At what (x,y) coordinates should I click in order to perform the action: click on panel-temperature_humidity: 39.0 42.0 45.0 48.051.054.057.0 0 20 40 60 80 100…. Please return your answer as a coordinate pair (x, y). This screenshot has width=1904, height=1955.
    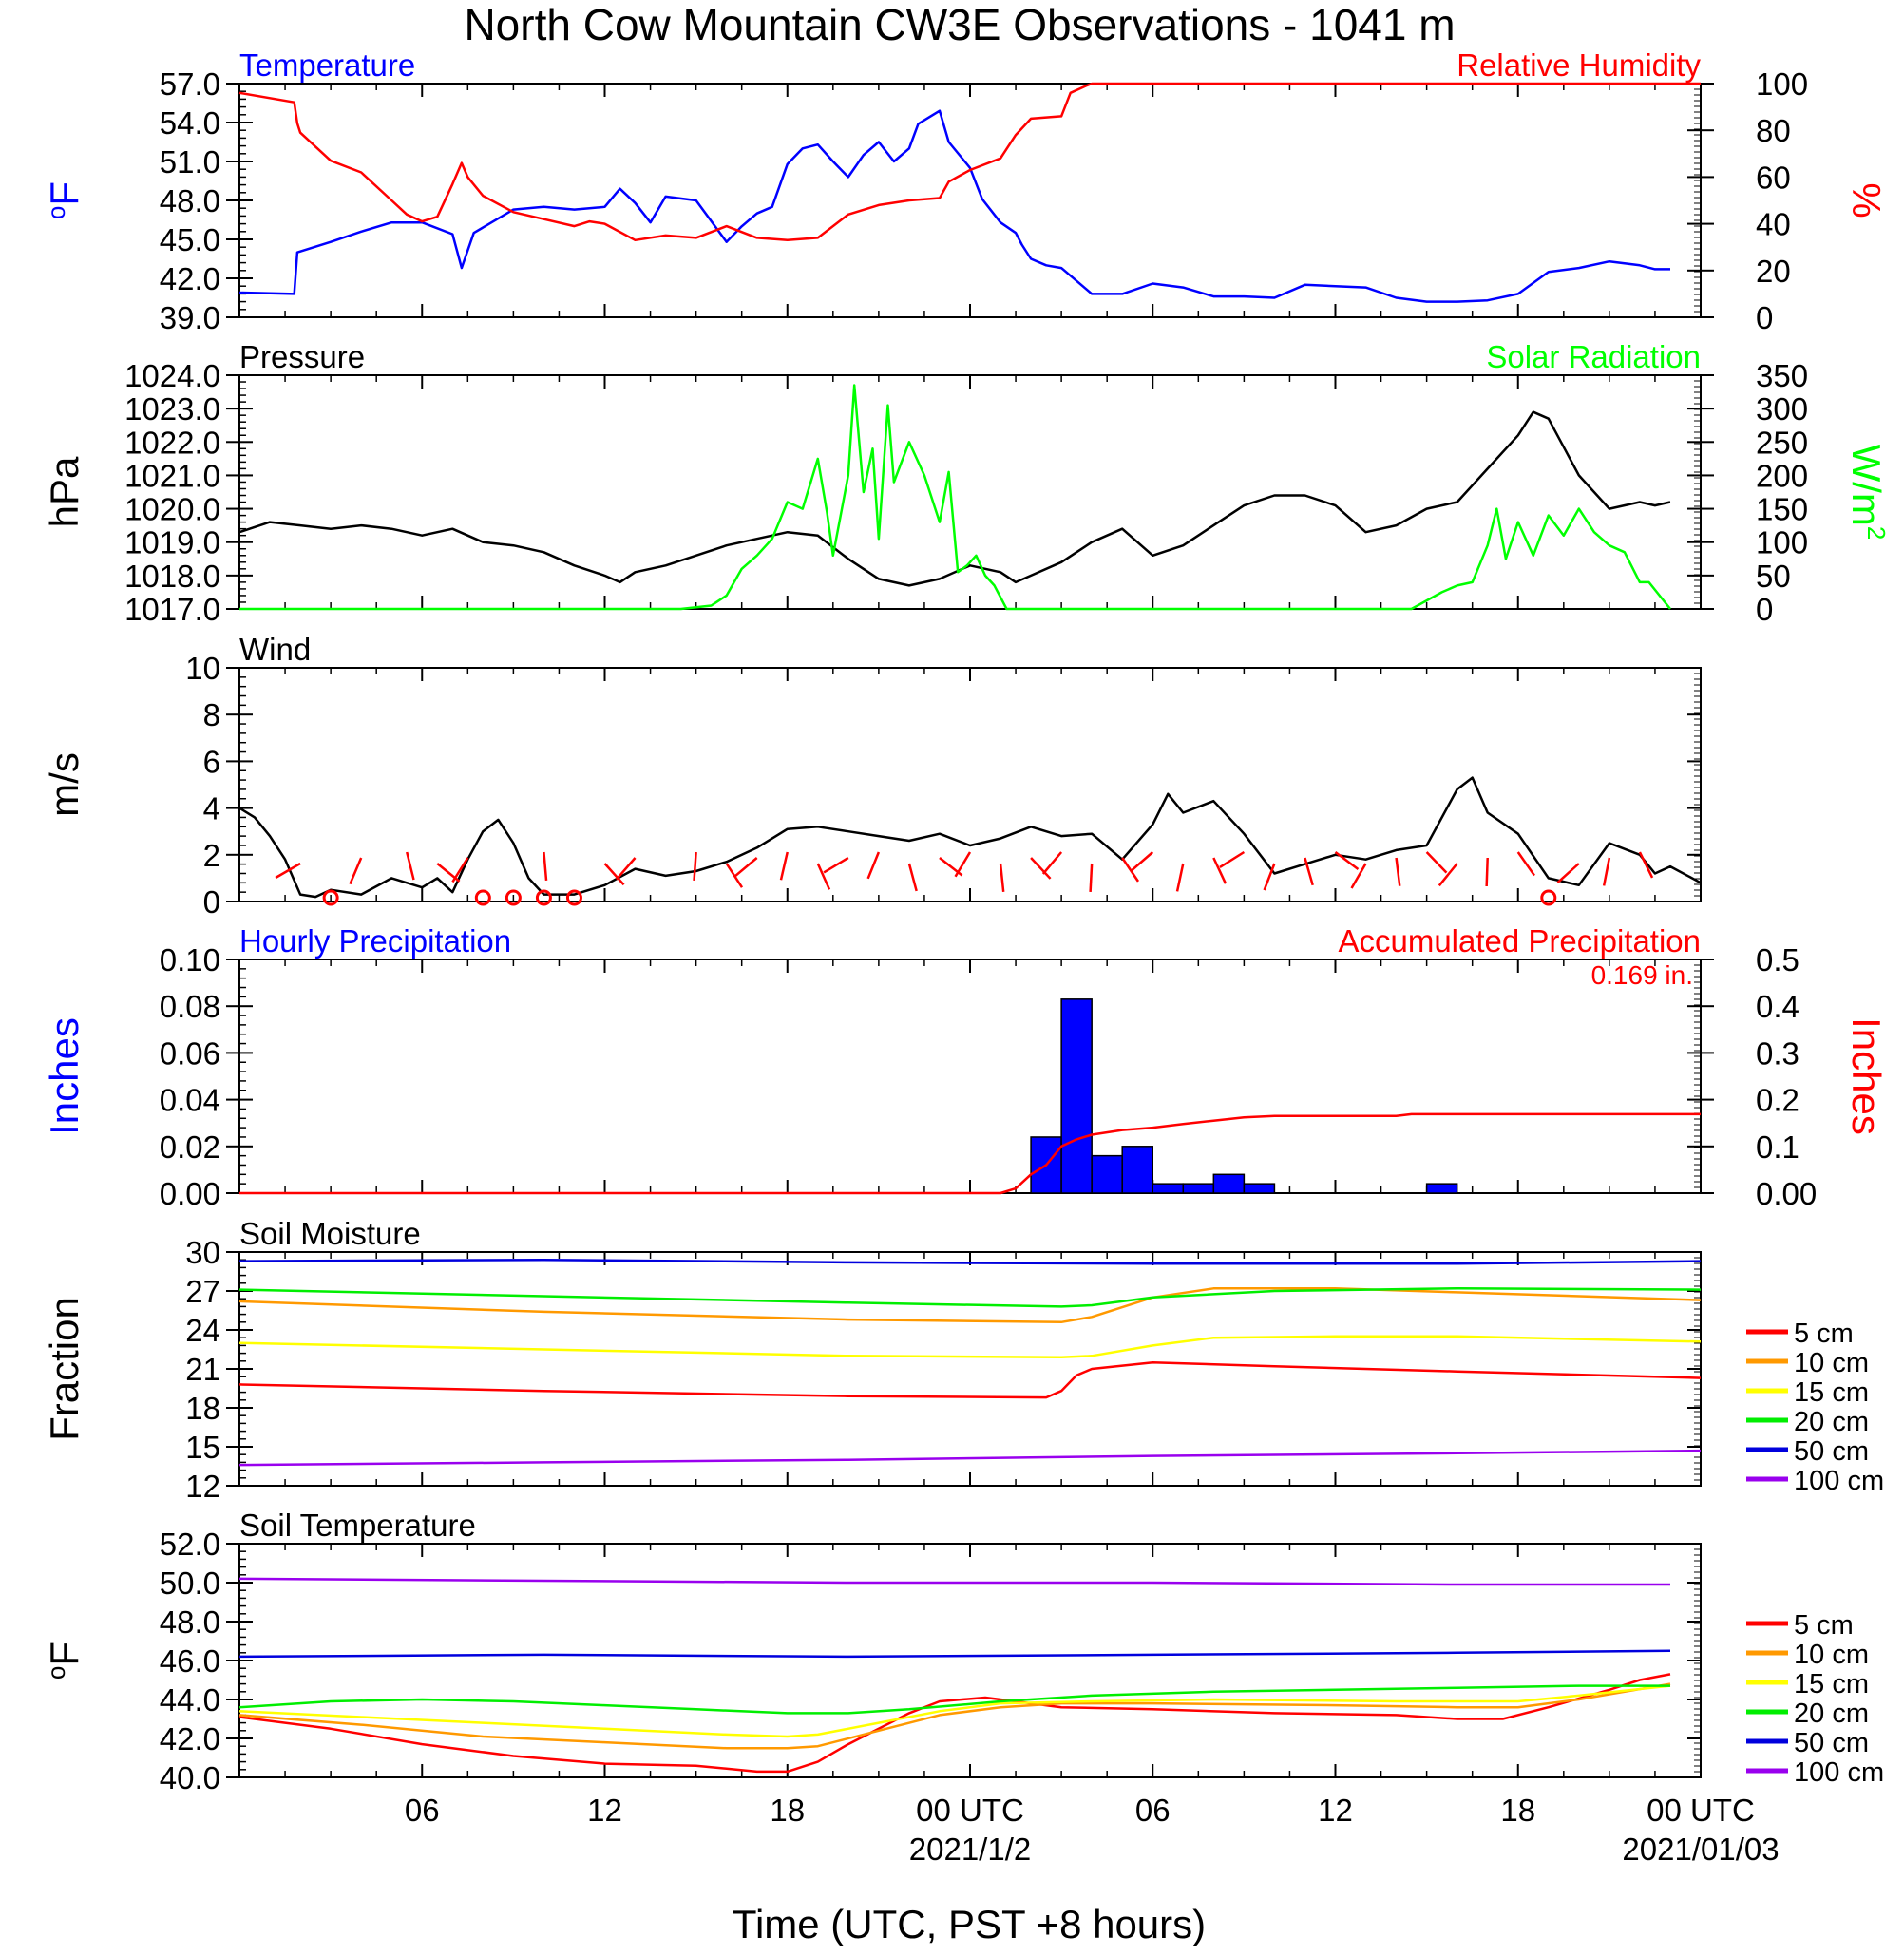
    Looking at the image, I should click on (965, 191).